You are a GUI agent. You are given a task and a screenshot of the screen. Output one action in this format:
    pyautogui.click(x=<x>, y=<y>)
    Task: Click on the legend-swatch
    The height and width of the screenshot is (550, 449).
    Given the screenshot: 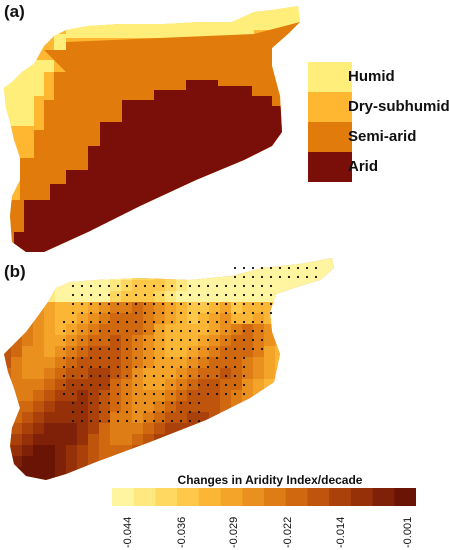 What is the action you would take?
    pyautogui.click(x=330, y=107)
    